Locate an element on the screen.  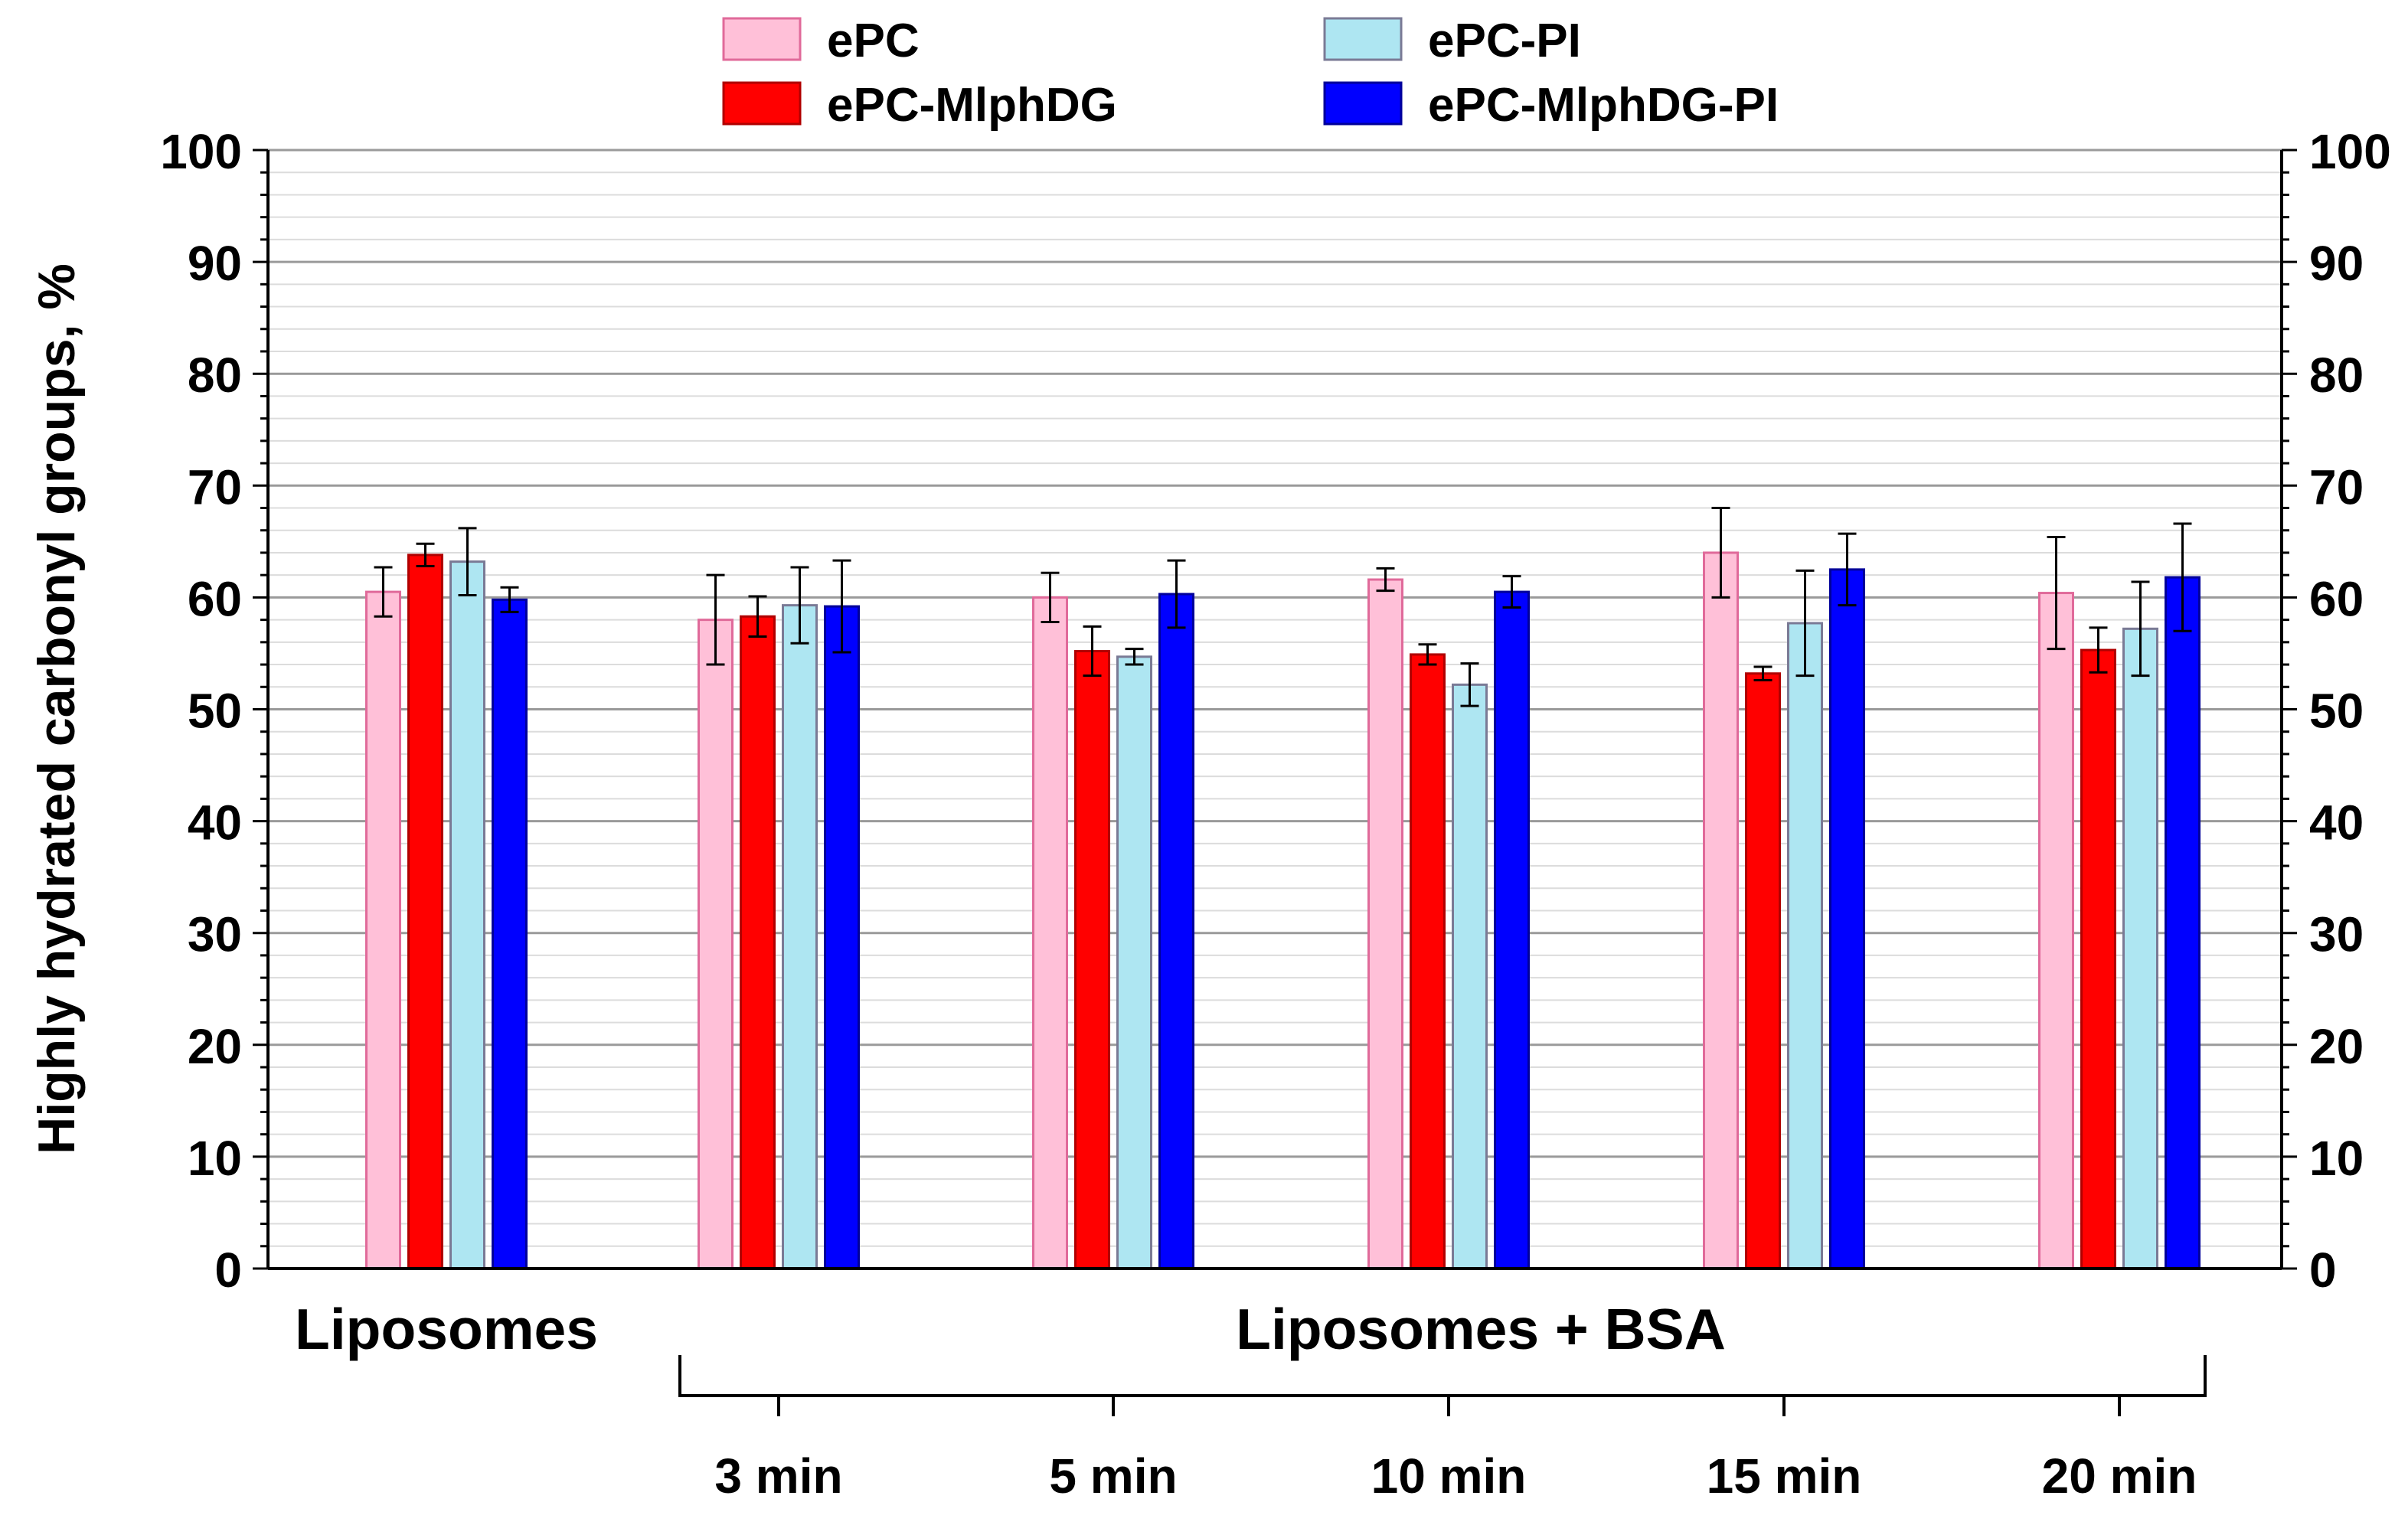
x-tick-label: 15 min is located at coordinates (1784, 1476).